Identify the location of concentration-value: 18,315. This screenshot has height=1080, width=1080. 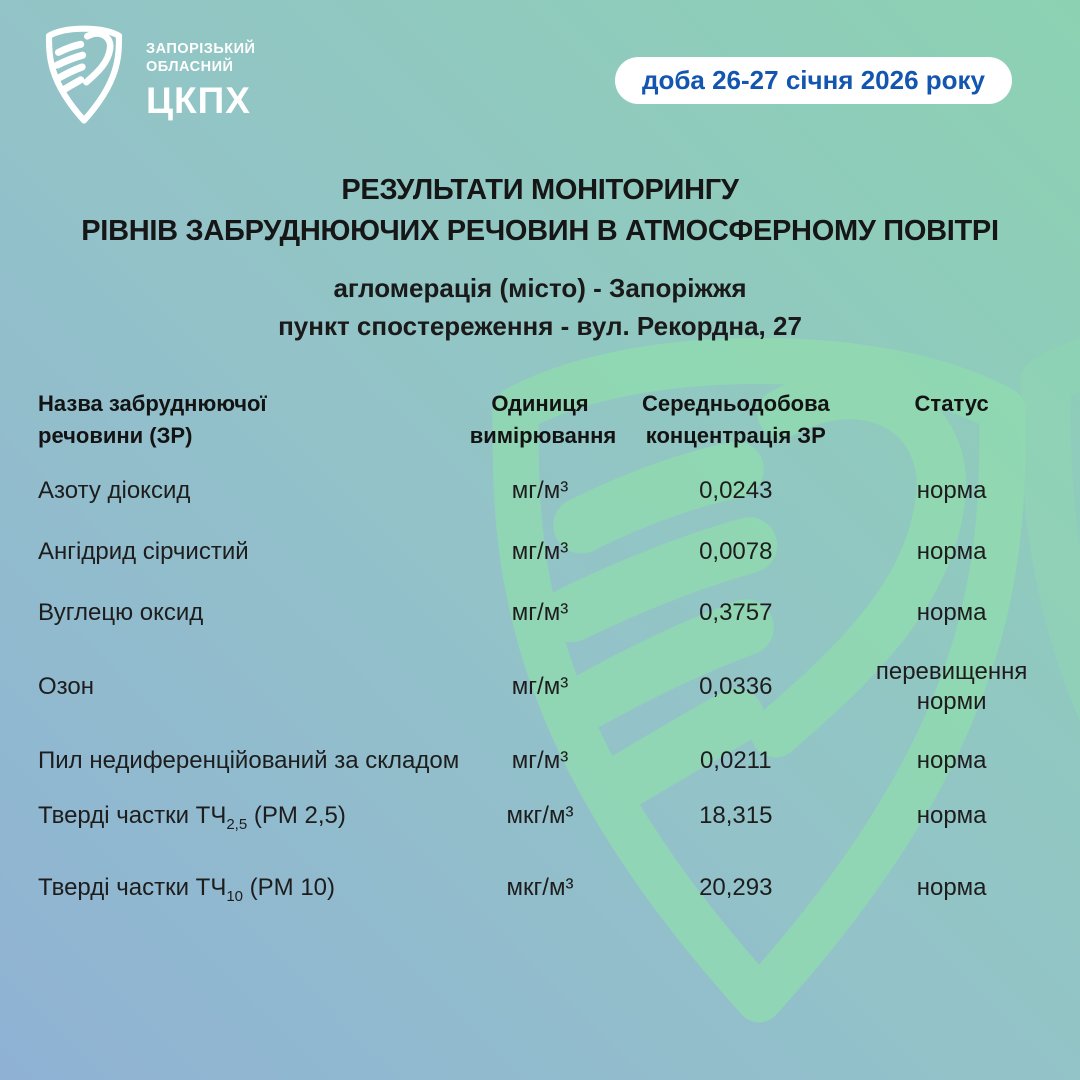
(736, 815).